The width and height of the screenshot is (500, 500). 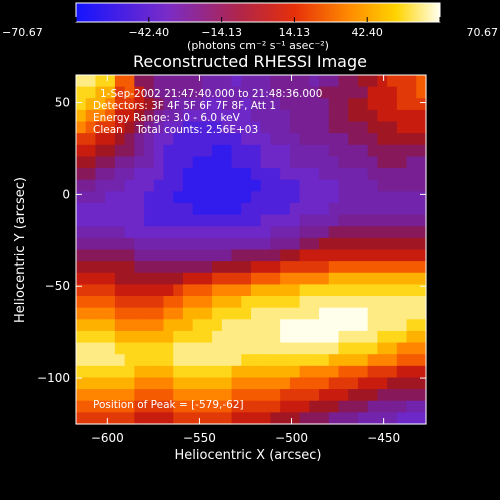 I want to click on chart-title: Reconstructed RHESSI Image, so click(x=250, y=61).